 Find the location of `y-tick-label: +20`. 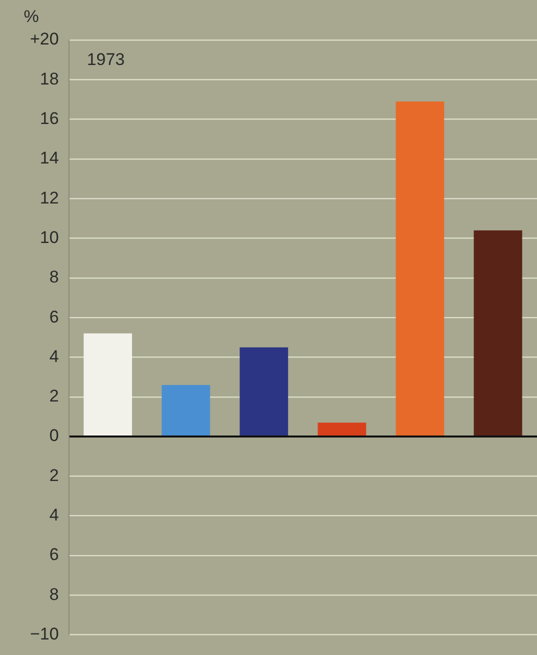

y-tick-label: +20 is located at coordinates (44, 39).